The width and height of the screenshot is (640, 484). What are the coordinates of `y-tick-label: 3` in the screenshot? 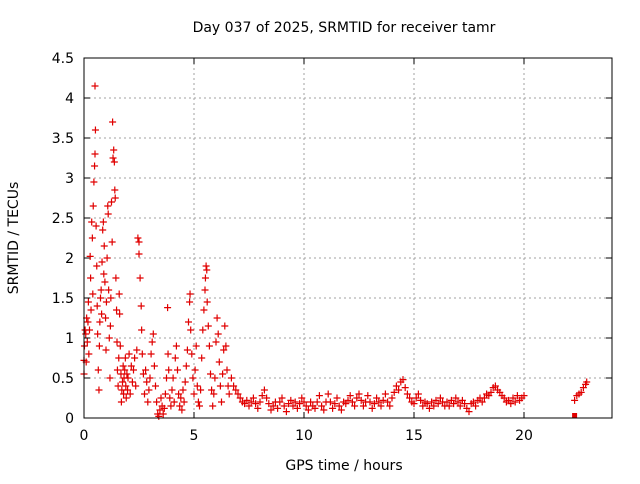 It's located at (69, 179).